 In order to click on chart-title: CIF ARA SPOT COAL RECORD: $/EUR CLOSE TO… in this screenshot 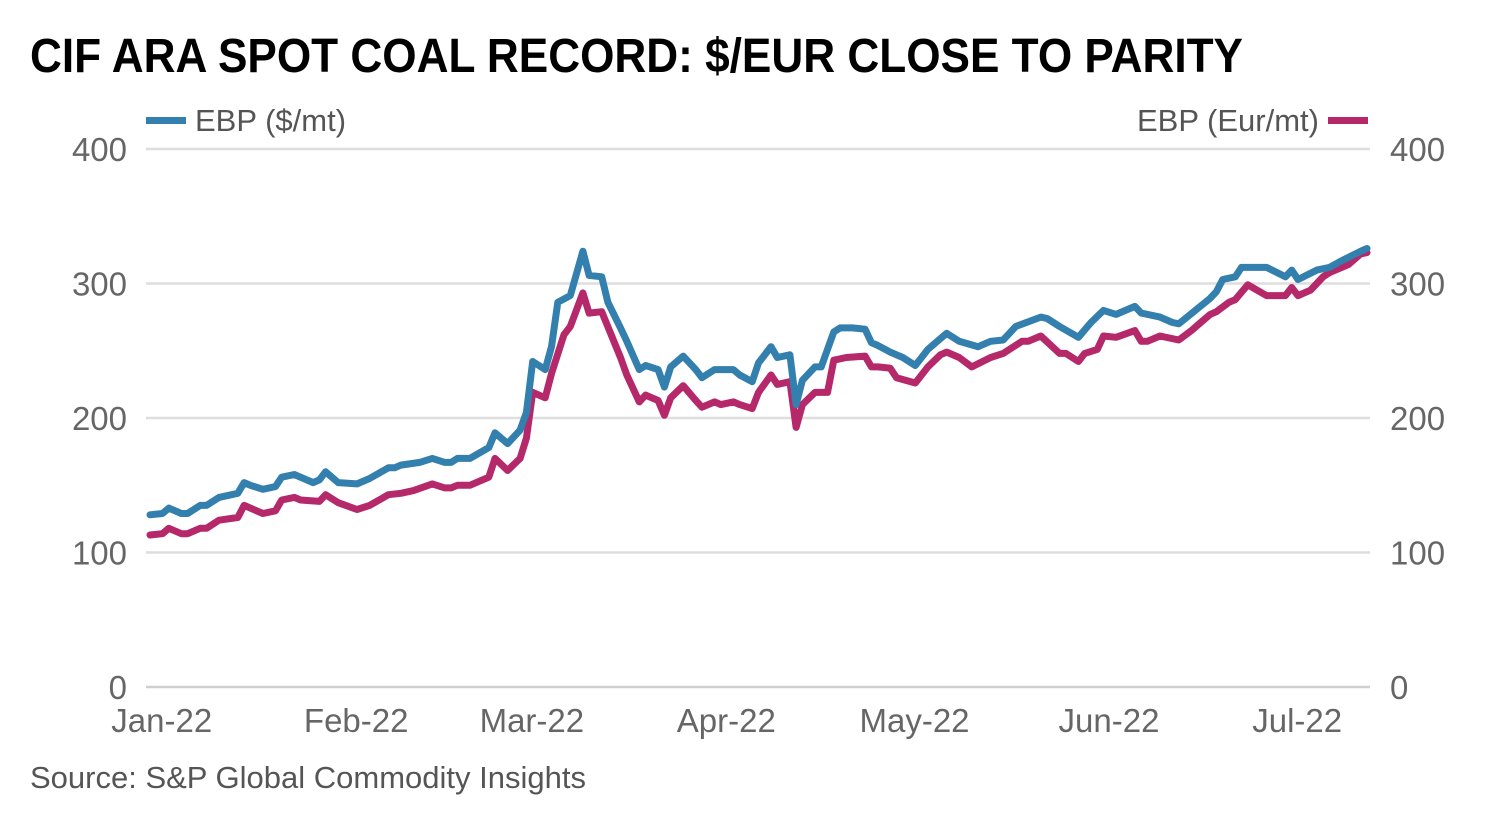, I will do `click(636, 56)`.